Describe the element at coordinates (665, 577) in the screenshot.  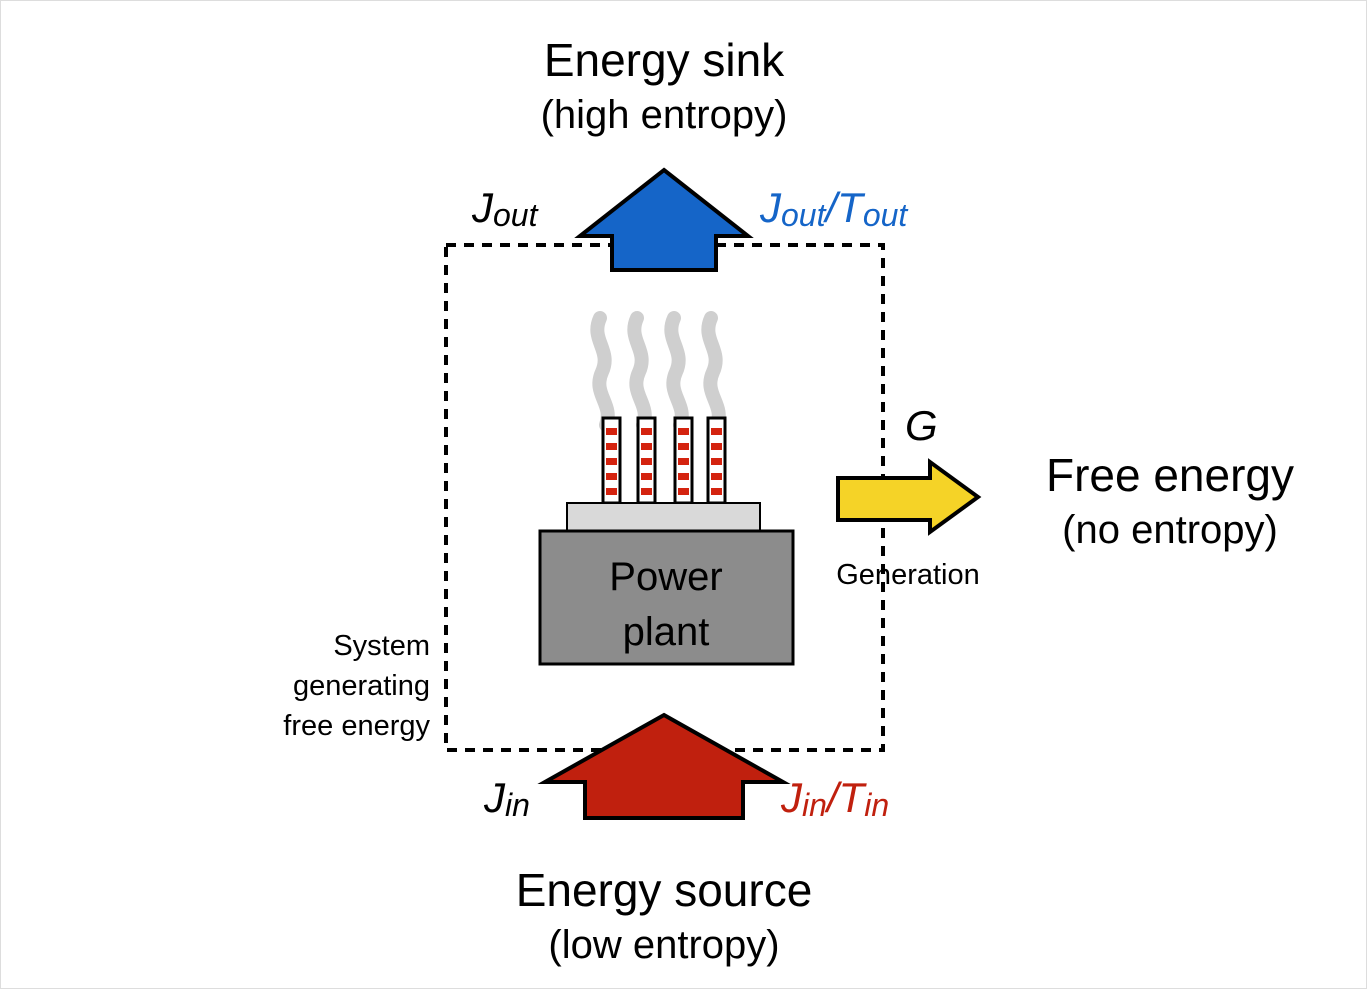
I see `plant-label: Power` at that location.